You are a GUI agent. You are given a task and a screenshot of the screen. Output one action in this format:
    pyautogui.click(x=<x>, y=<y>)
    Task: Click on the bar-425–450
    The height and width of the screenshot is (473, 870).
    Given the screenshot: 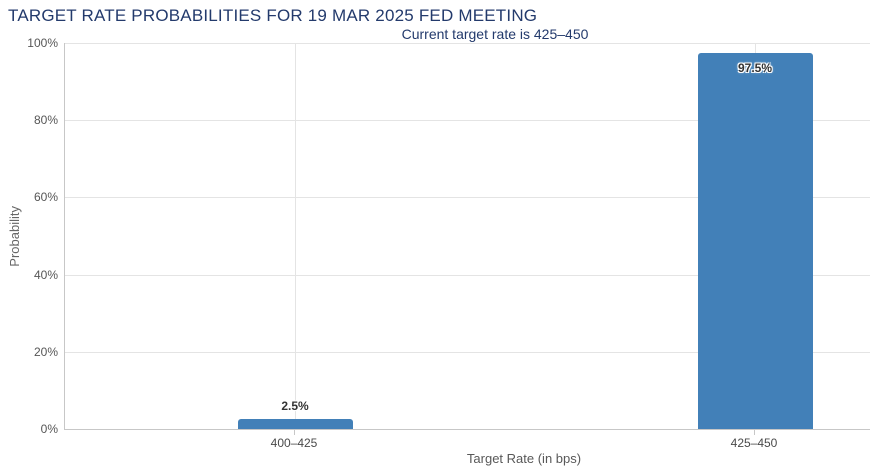 What is the action you would take?
    pyautogui.click(x=755, y=240)
    